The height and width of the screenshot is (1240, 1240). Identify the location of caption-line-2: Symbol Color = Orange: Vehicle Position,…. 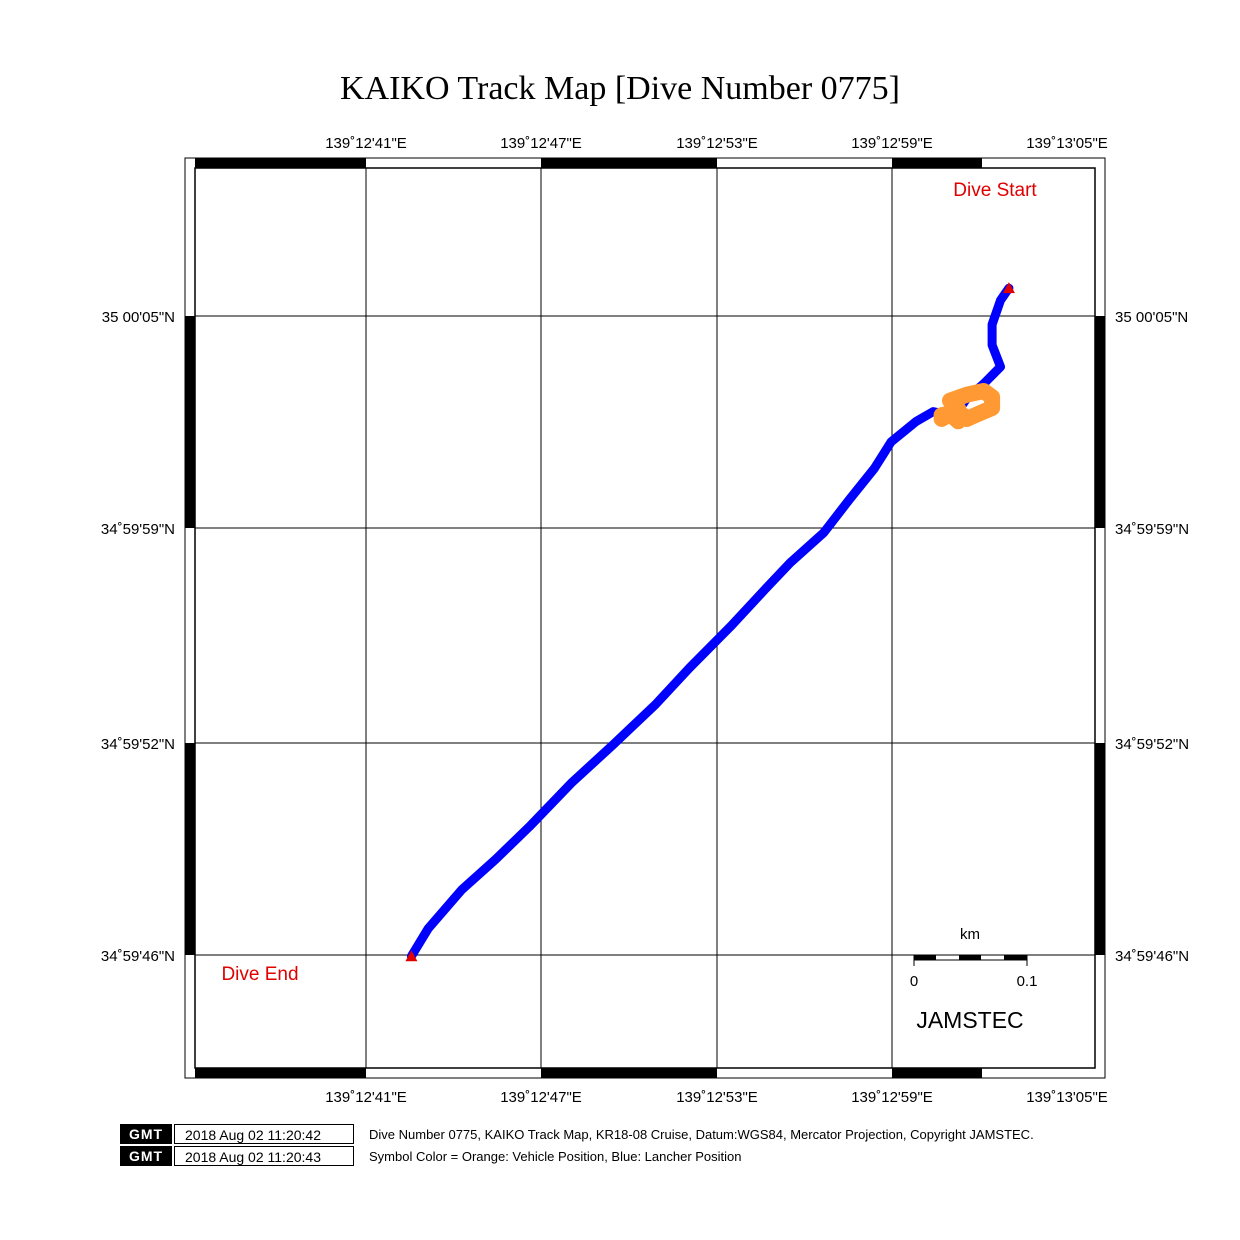
(555, 1156).